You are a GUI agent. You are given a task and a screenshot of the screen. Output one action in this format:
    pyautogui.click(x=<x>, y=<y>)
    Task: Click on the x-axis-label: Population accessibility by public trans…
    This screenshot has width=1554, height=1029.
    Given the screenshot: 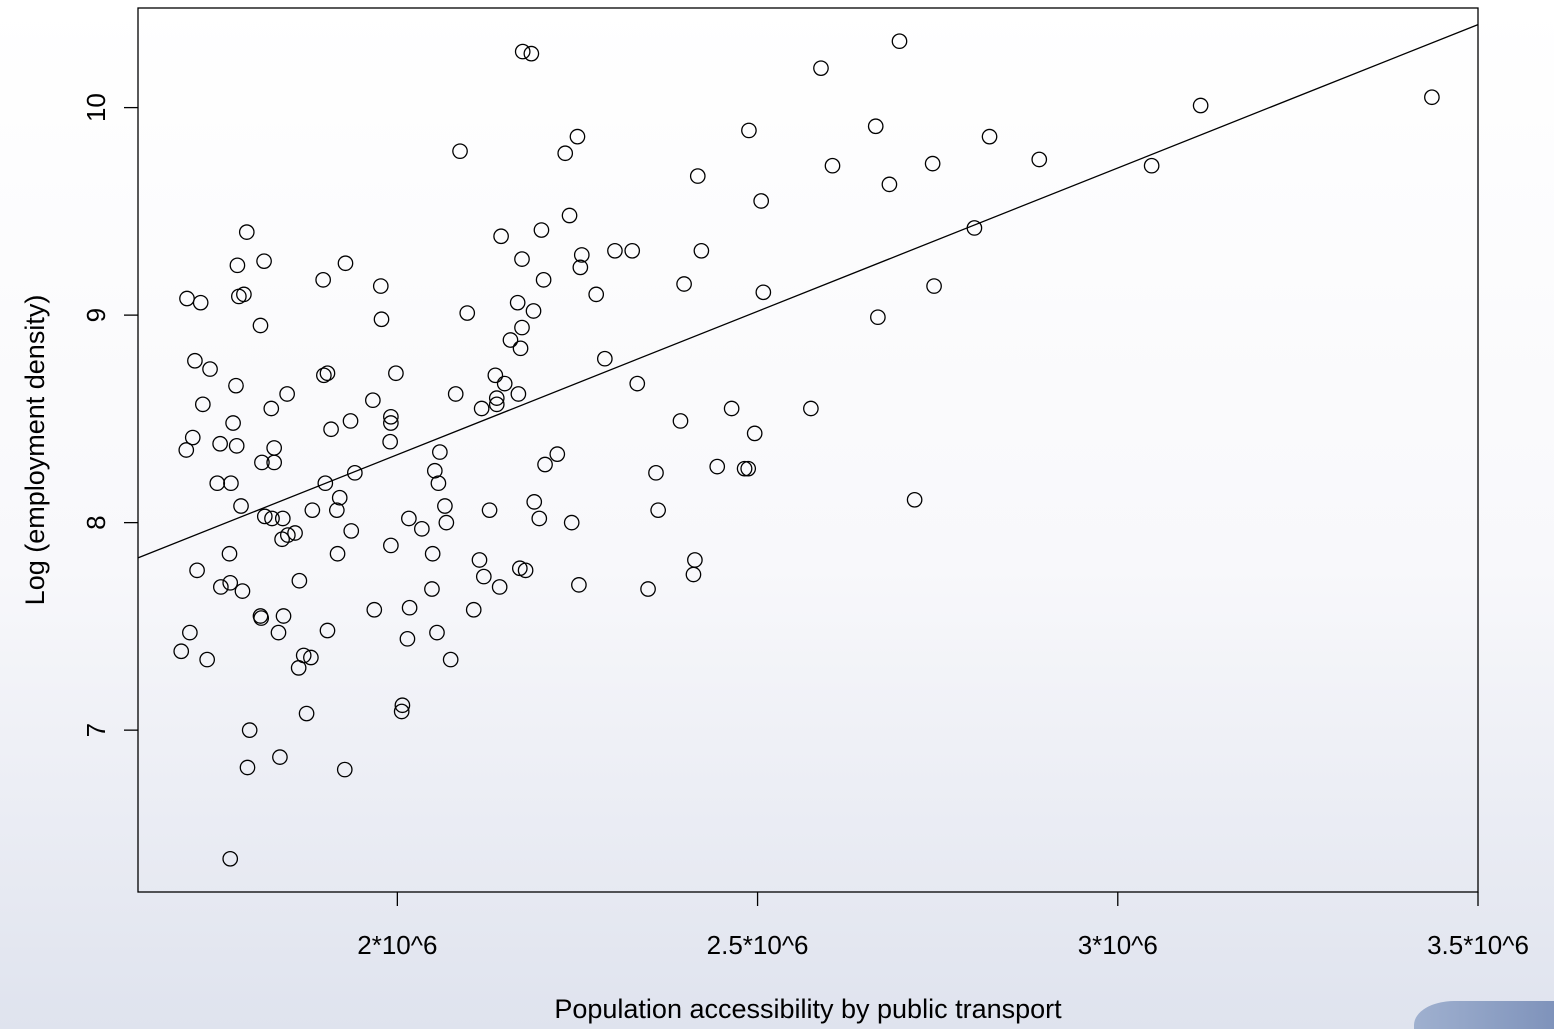 What is the action you would take?
    pyautogui.click(x=808, y=1009)
    